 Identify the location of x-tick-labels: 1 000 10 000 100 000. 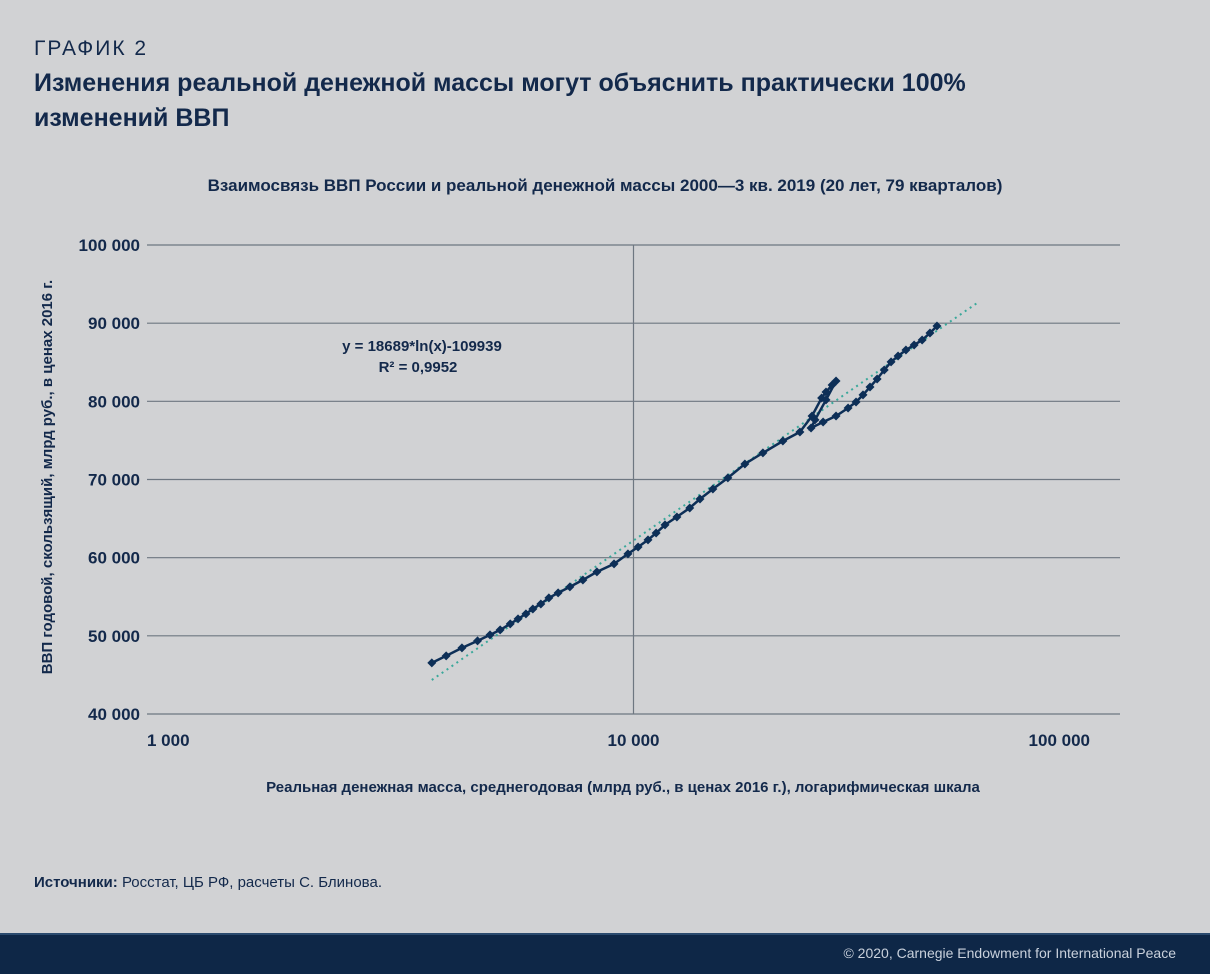
(618, 740).